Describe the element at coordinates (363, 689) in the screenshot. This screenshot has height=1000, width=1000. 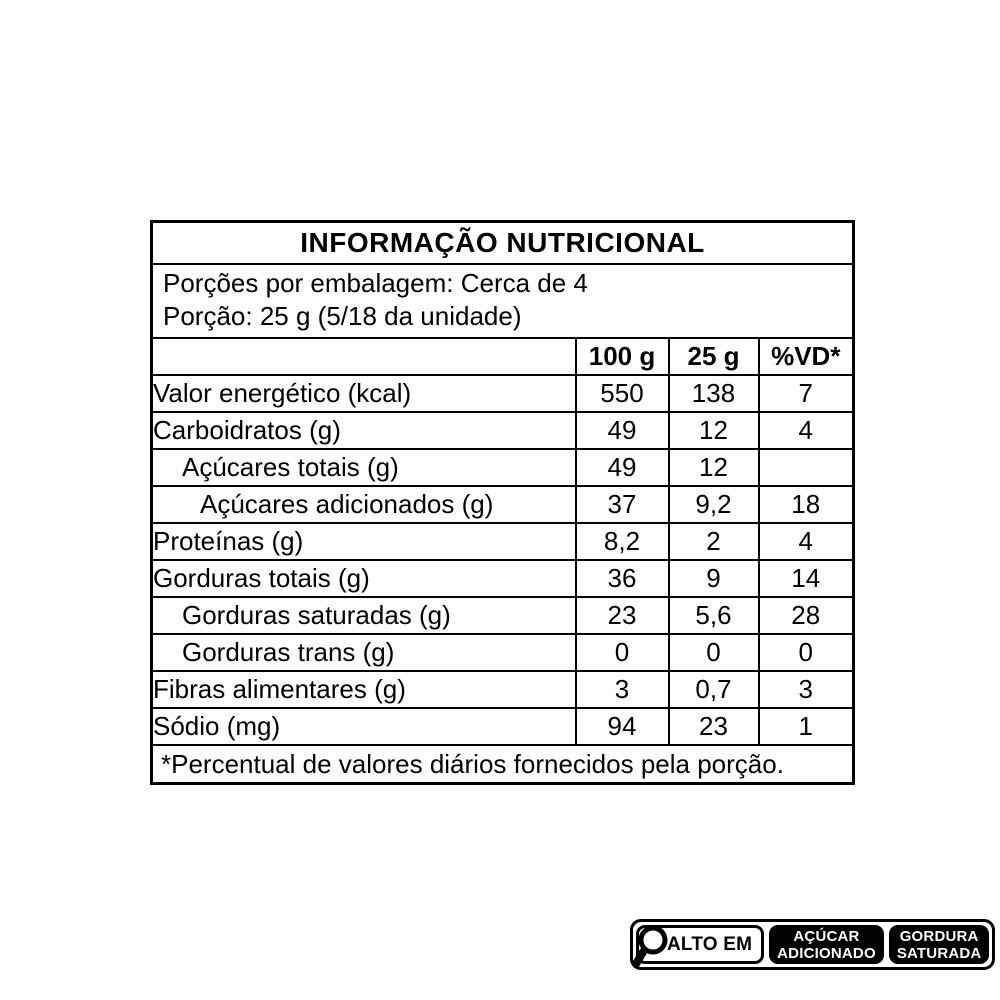
I see `nutrient-label: Fibras alimentares (g)` at that location.